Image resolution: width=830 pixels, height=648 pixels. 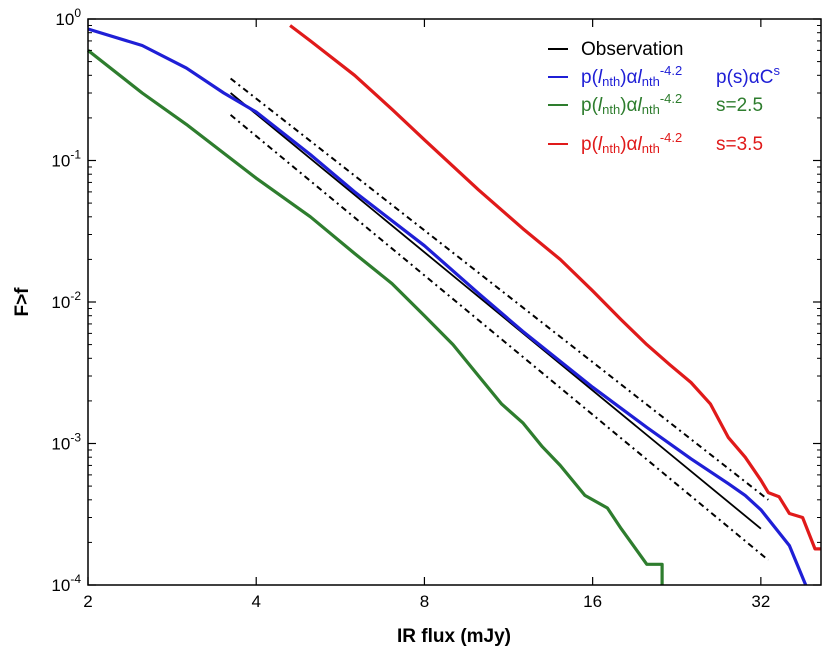 I want to click on legend-label-red: p(lnth)αlnth-4.2 s=3.5, so click(x=672, y=143).